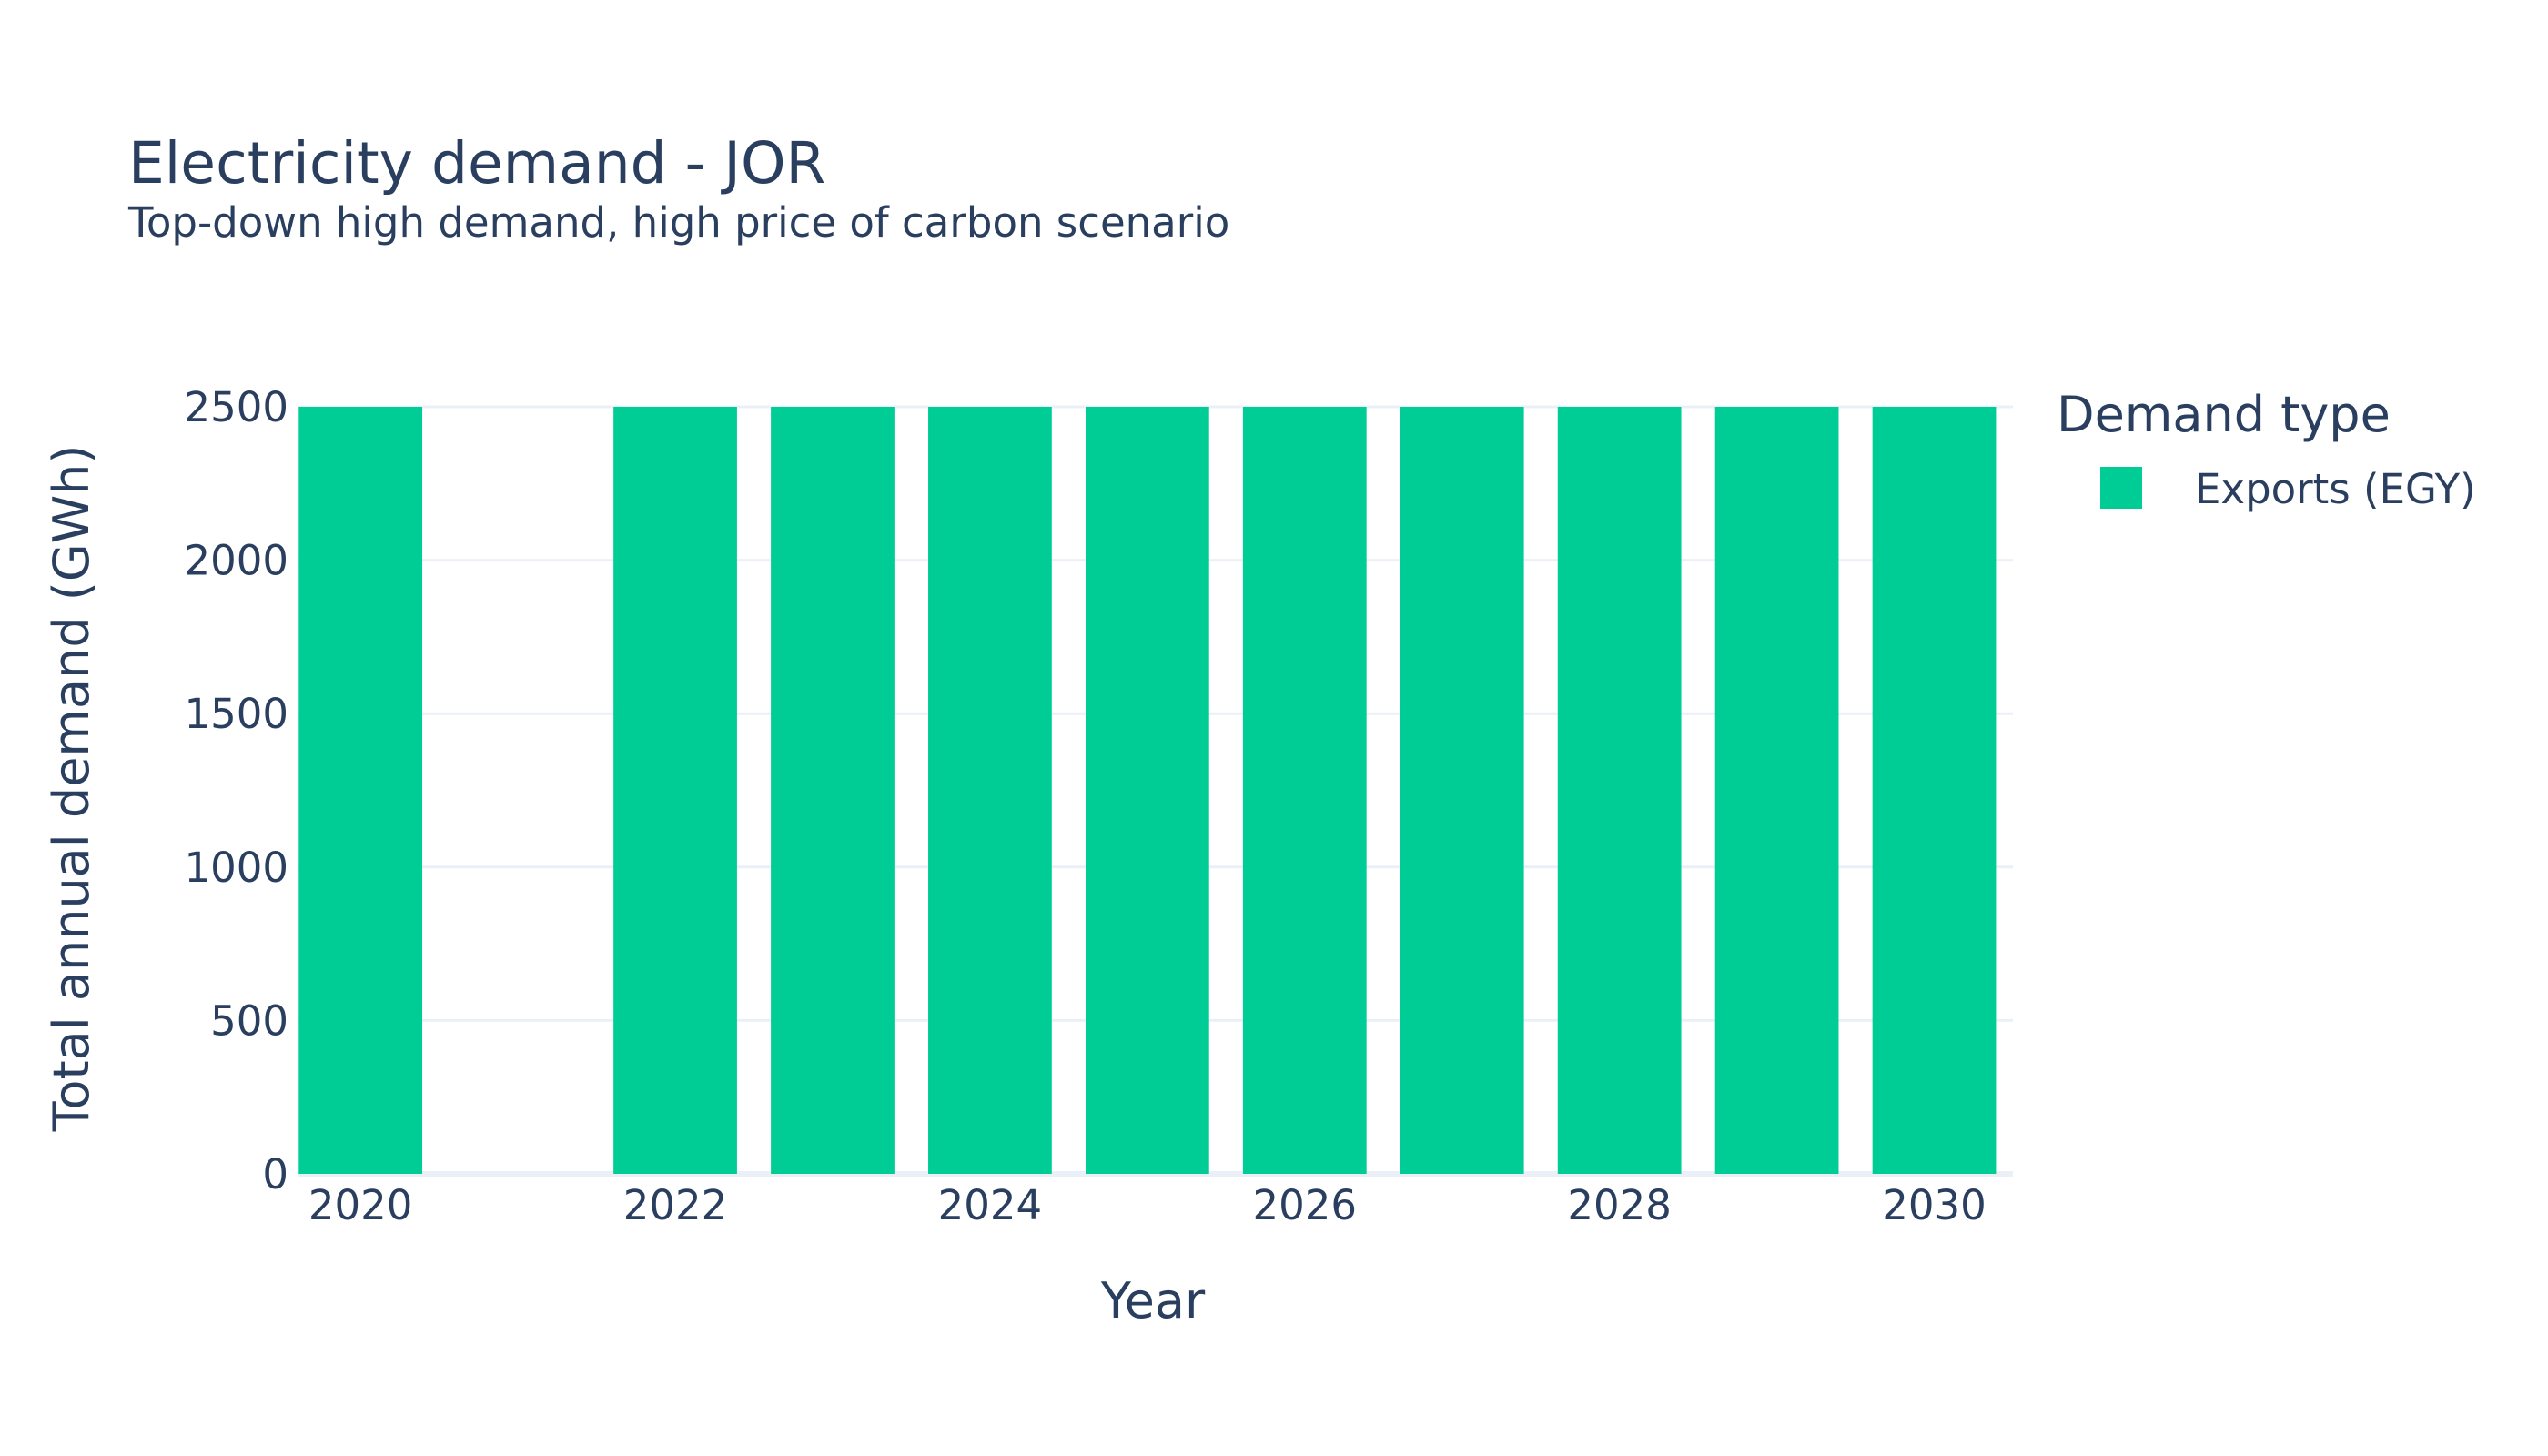  I want to click on y-tick-label: 0, so click(275, 1174).